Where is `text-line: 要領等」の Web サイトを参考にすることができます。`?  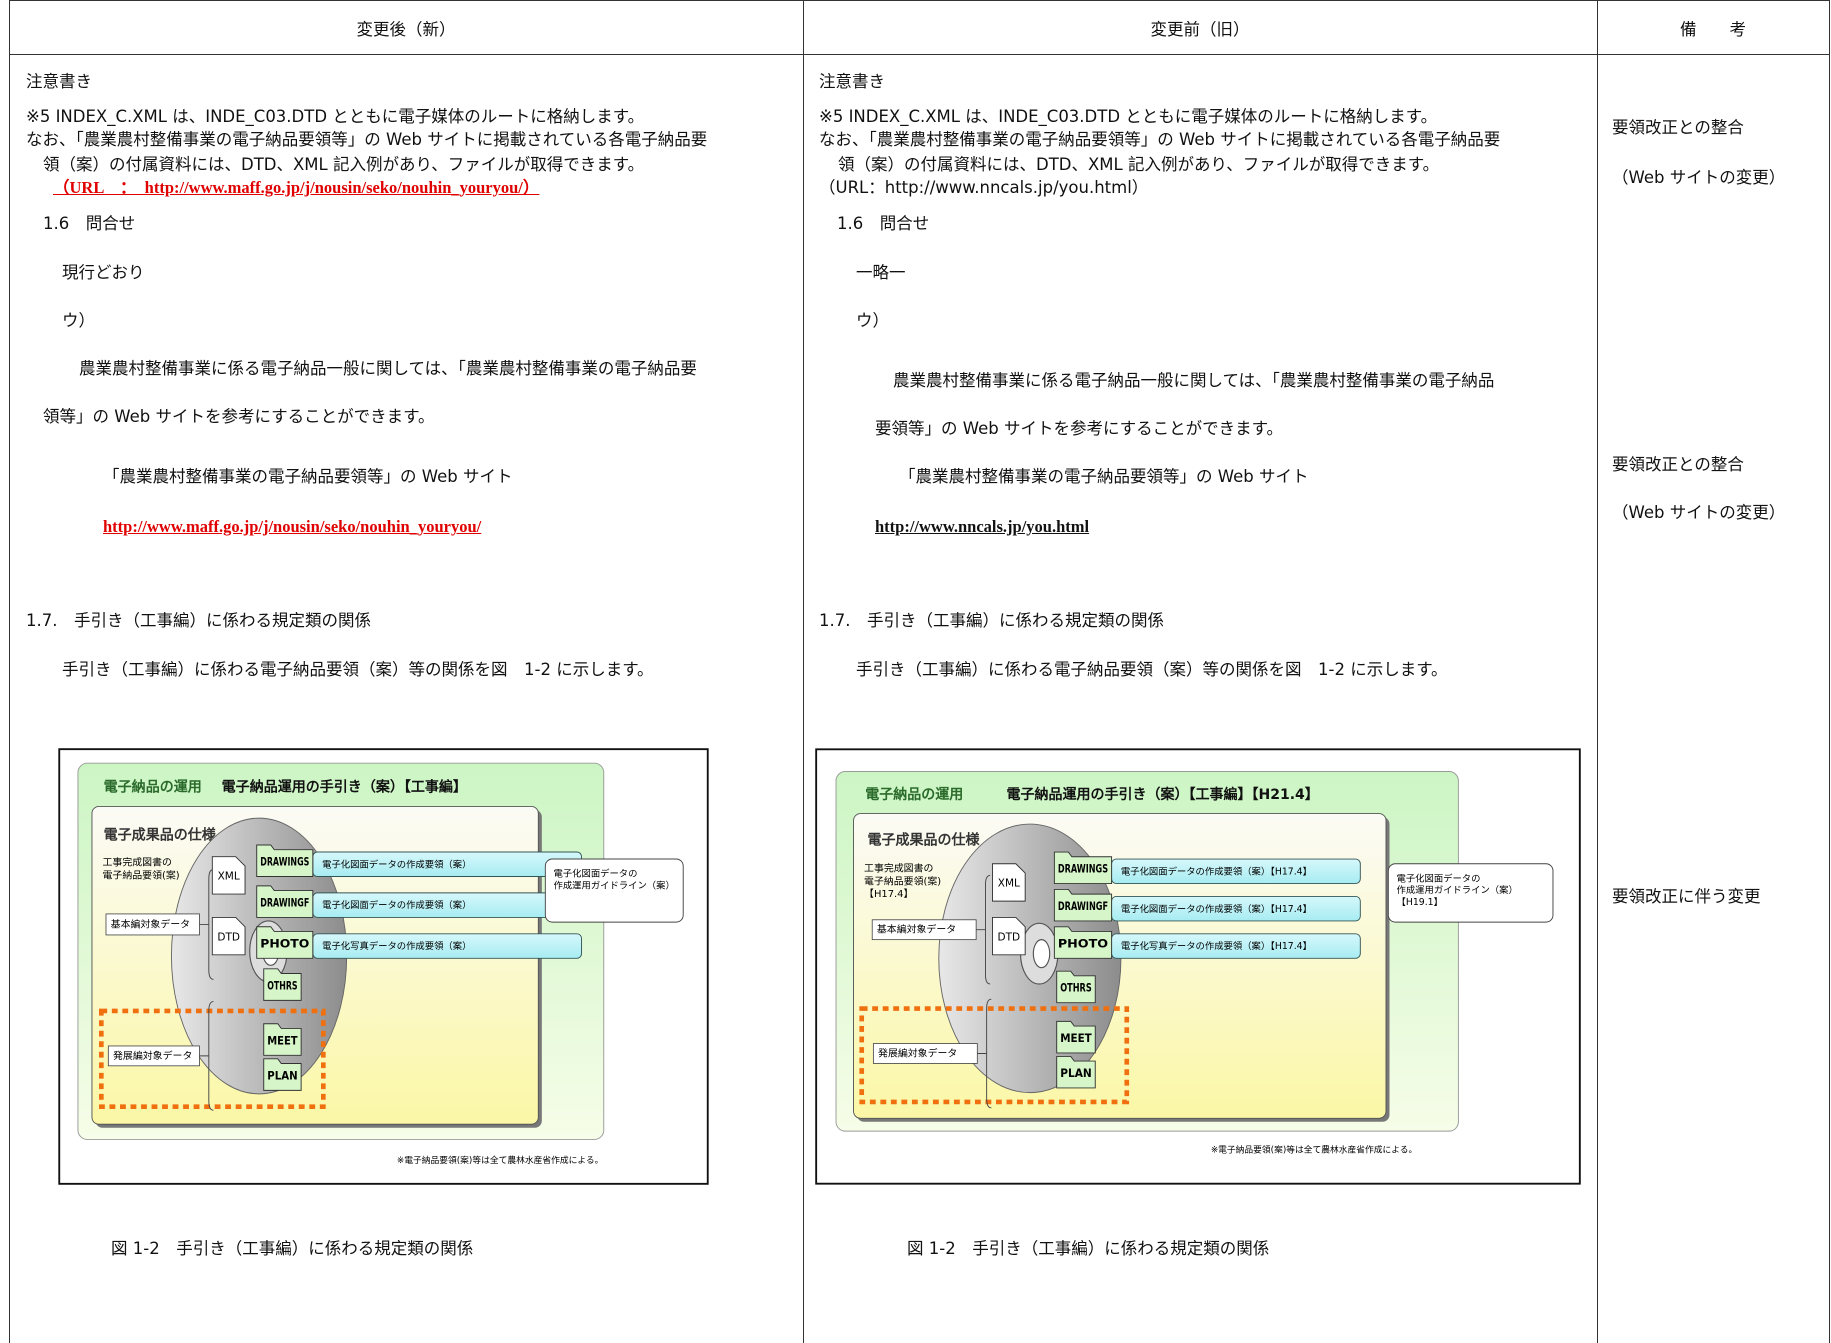
text-line: 要領等」の Web サイトを参考にすることができます。 is located at coordinates (1079, 428).